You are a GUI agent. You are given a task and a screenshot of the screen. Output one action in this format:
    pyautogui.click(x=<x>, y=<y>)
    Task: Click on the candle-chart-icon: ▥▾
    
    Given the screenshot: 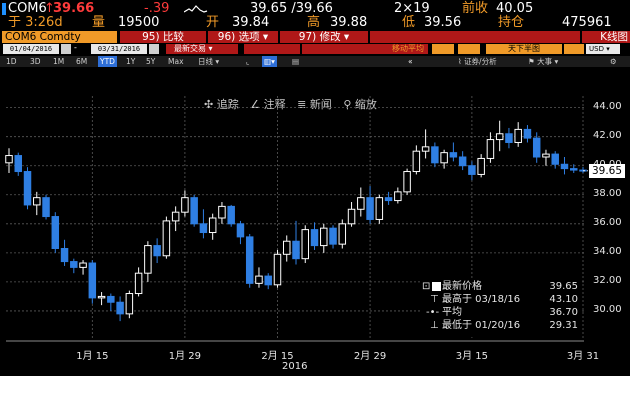 What is the action you would take?
    pyautogui.click(x=269, y=61)
    